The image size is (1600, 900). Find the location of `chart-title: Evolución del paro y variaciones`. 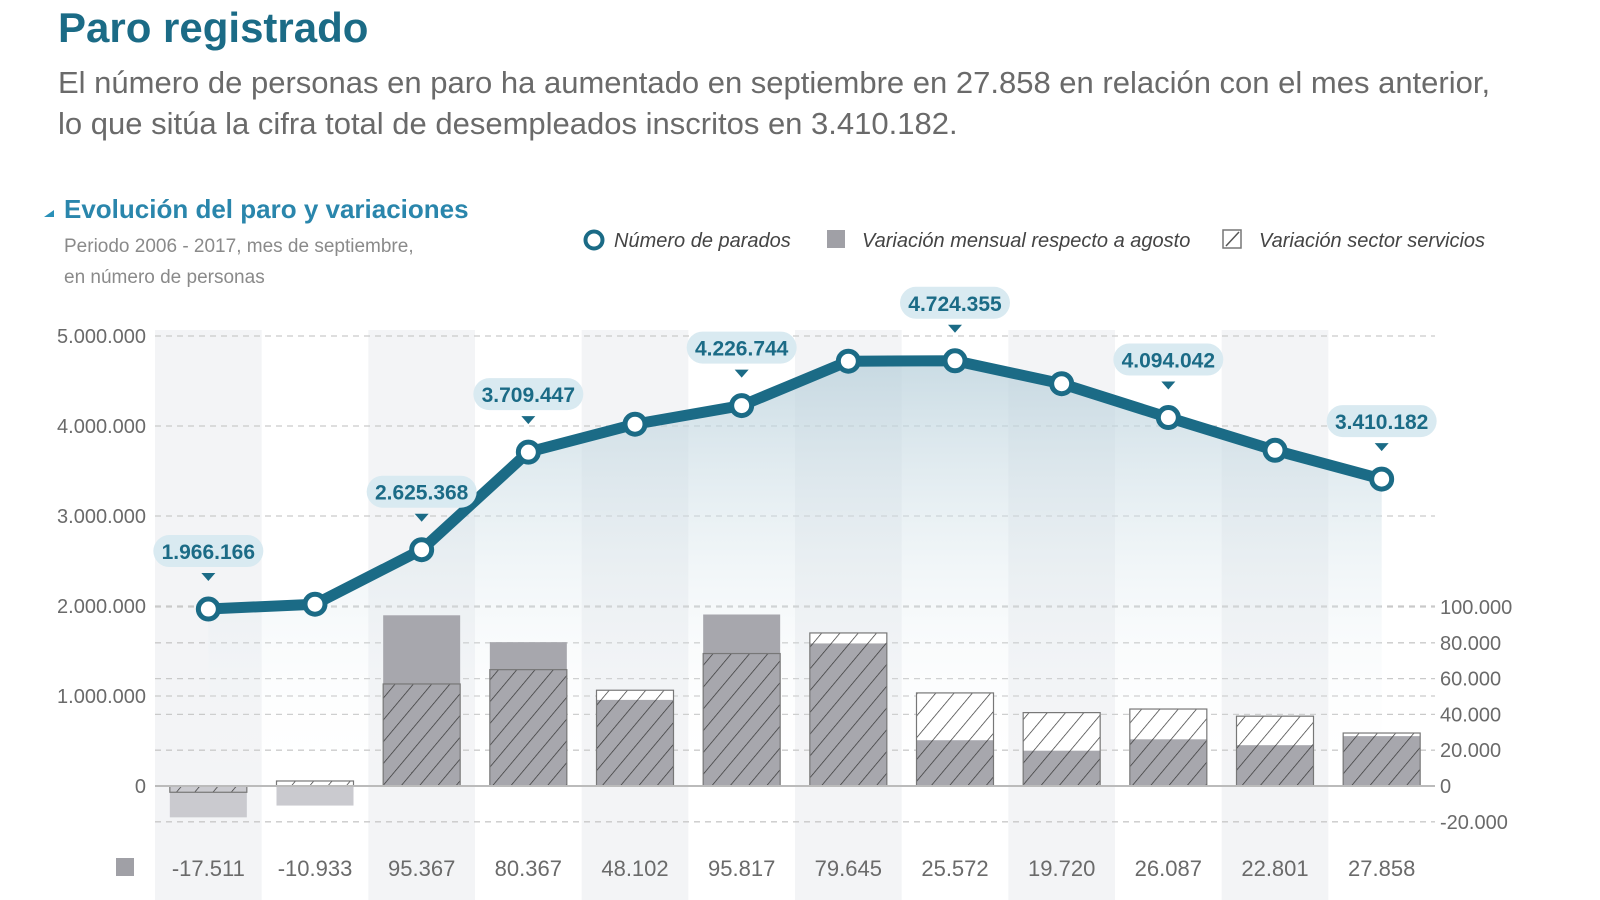

chart-title: Evolución del paro y variaciones is located at coordinates (266, 209).